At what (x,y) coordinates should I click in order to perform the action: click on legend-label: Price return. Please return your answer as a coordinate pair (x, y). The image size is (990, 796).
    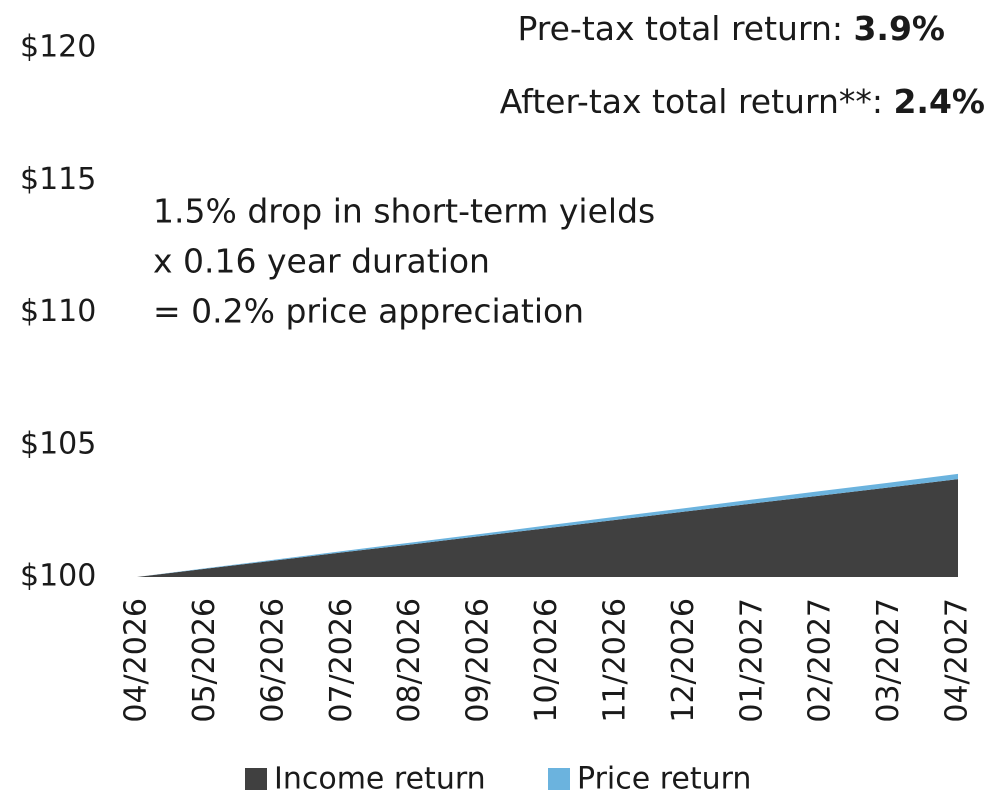
    Looking at the image, I should click on (664, 779).